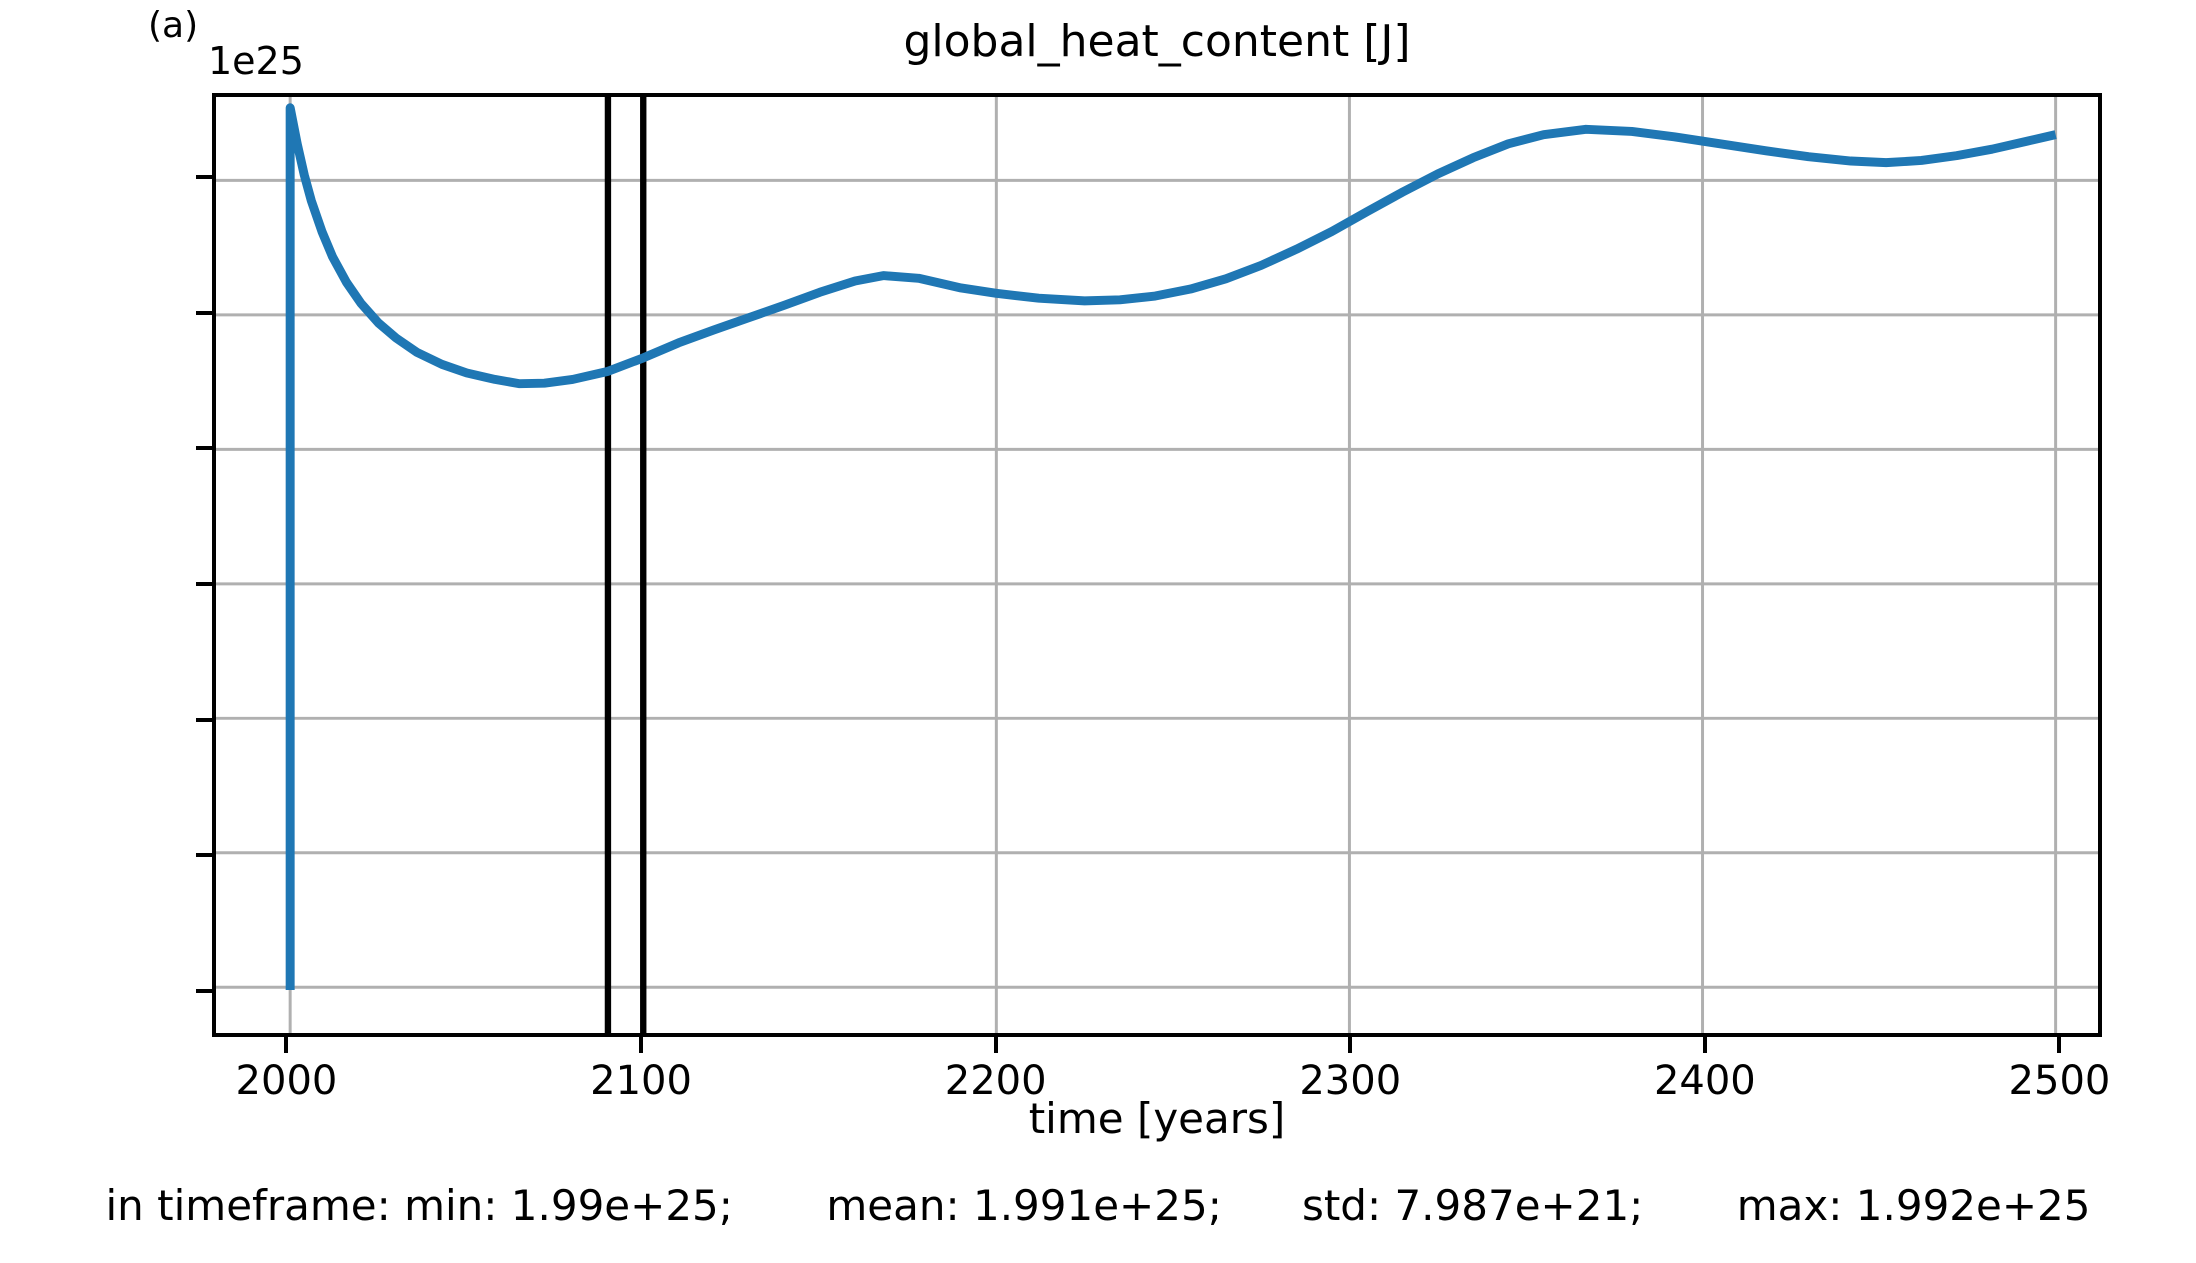  I want to click on x-axis-tick-label: 2100, so click(641, 1081).